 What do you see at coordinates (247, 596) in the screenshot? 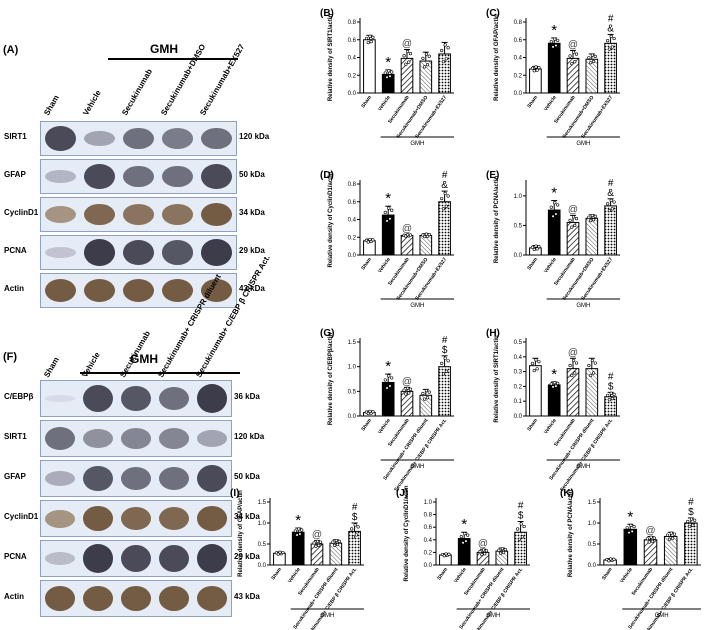
I see `blot-kda-label: 43 kDa` at bounding box center [247, 596].